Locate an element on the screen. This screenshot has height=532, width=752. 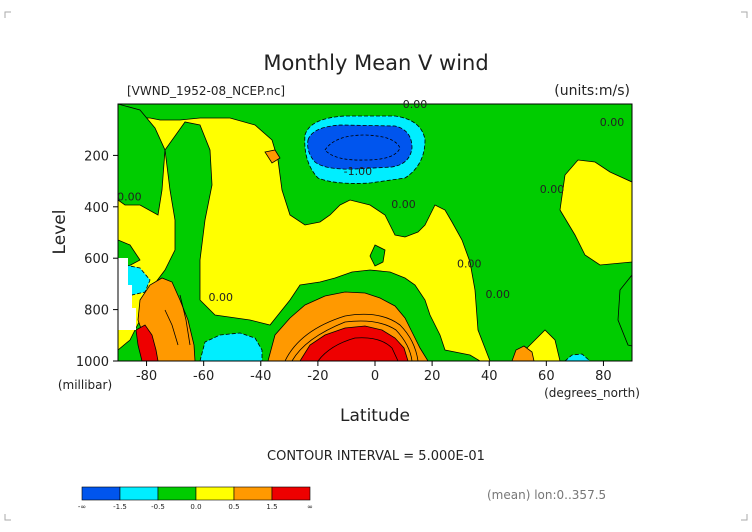
missing-data is located at coordinates (127, 294).